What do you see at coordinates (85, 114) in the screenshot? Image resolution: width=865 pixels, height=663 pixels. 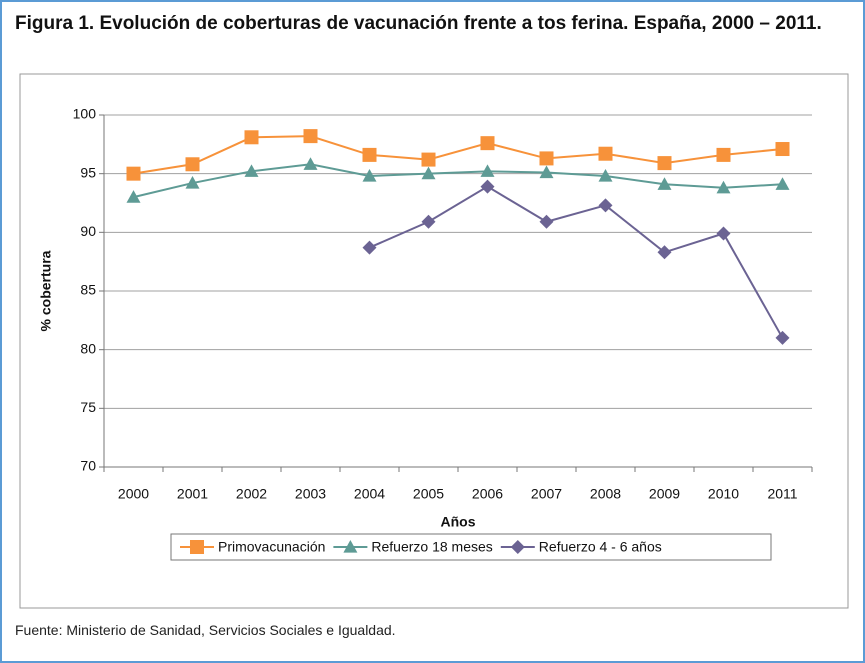 I see `y-tick-label: 100` at bounding box center [85, 114].